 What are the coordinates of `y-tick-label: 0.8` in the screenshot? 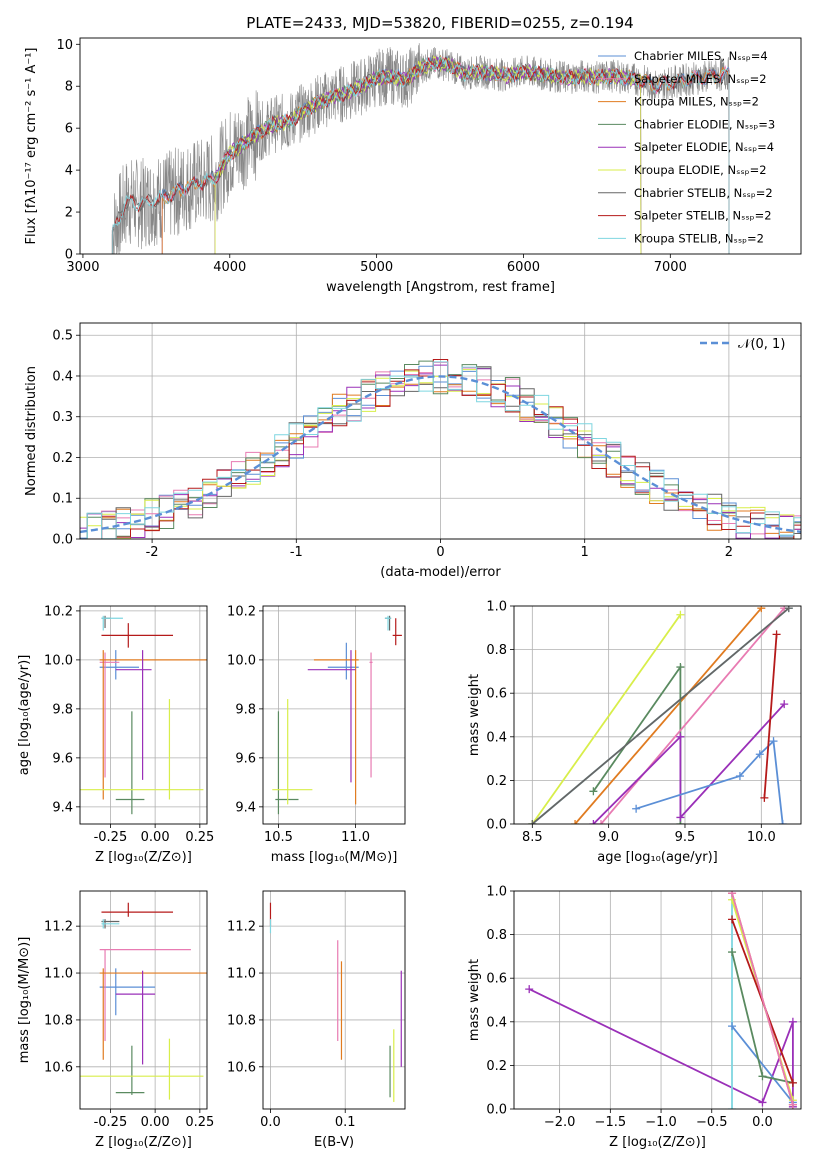 It's located at (496, 650).